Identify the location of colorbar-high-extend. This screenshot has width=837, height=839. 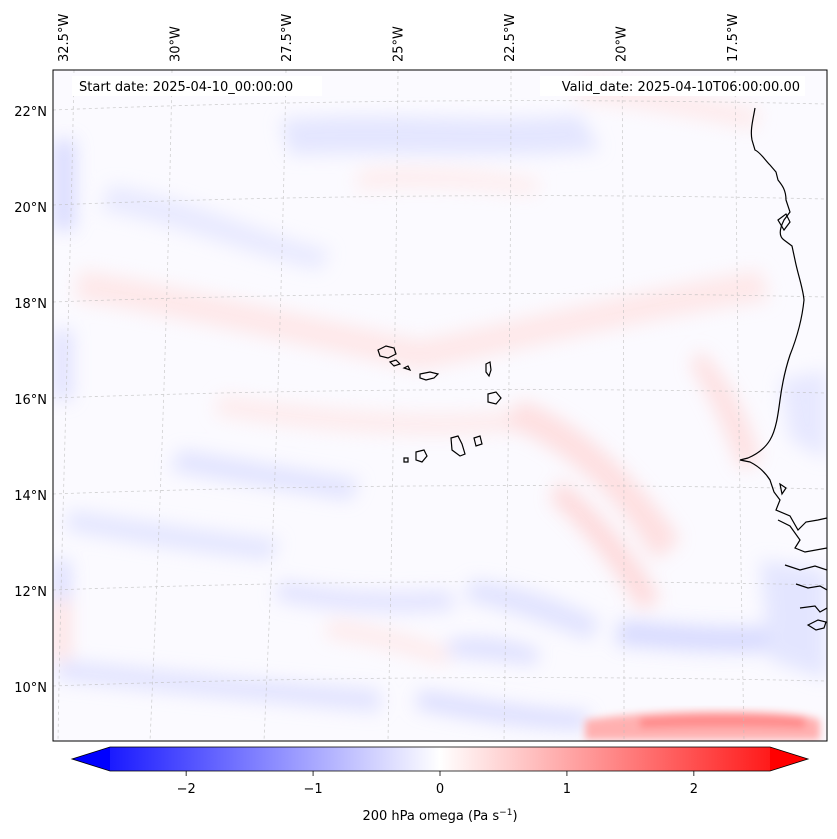
(789, 759).